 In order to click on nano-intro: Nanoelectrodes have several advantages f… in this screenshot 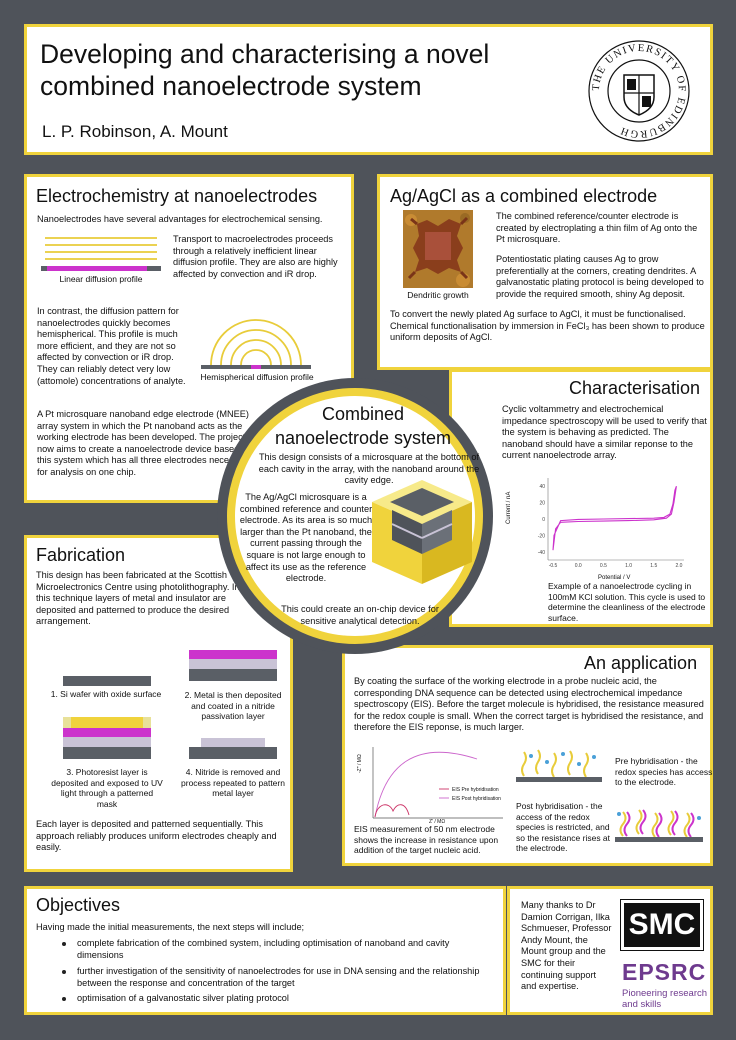, I will do `click(180, 219)`.